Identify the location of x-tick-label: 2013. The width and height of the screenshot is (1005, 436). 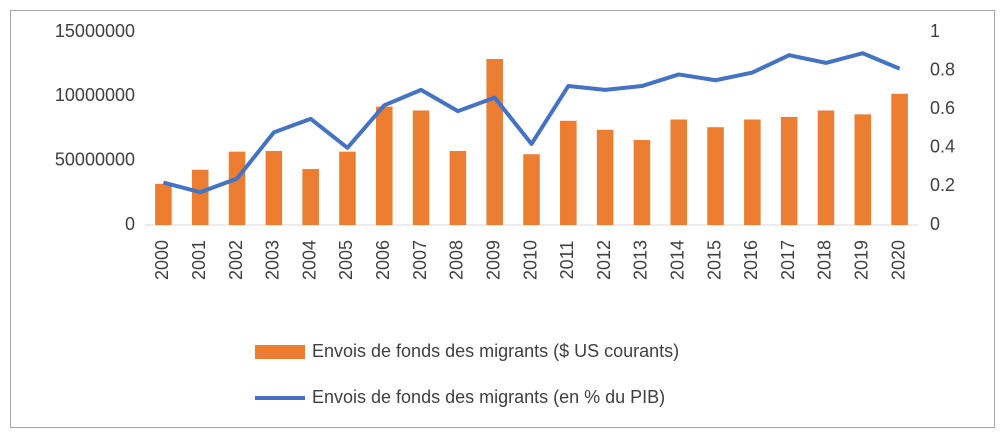
(641, 260).